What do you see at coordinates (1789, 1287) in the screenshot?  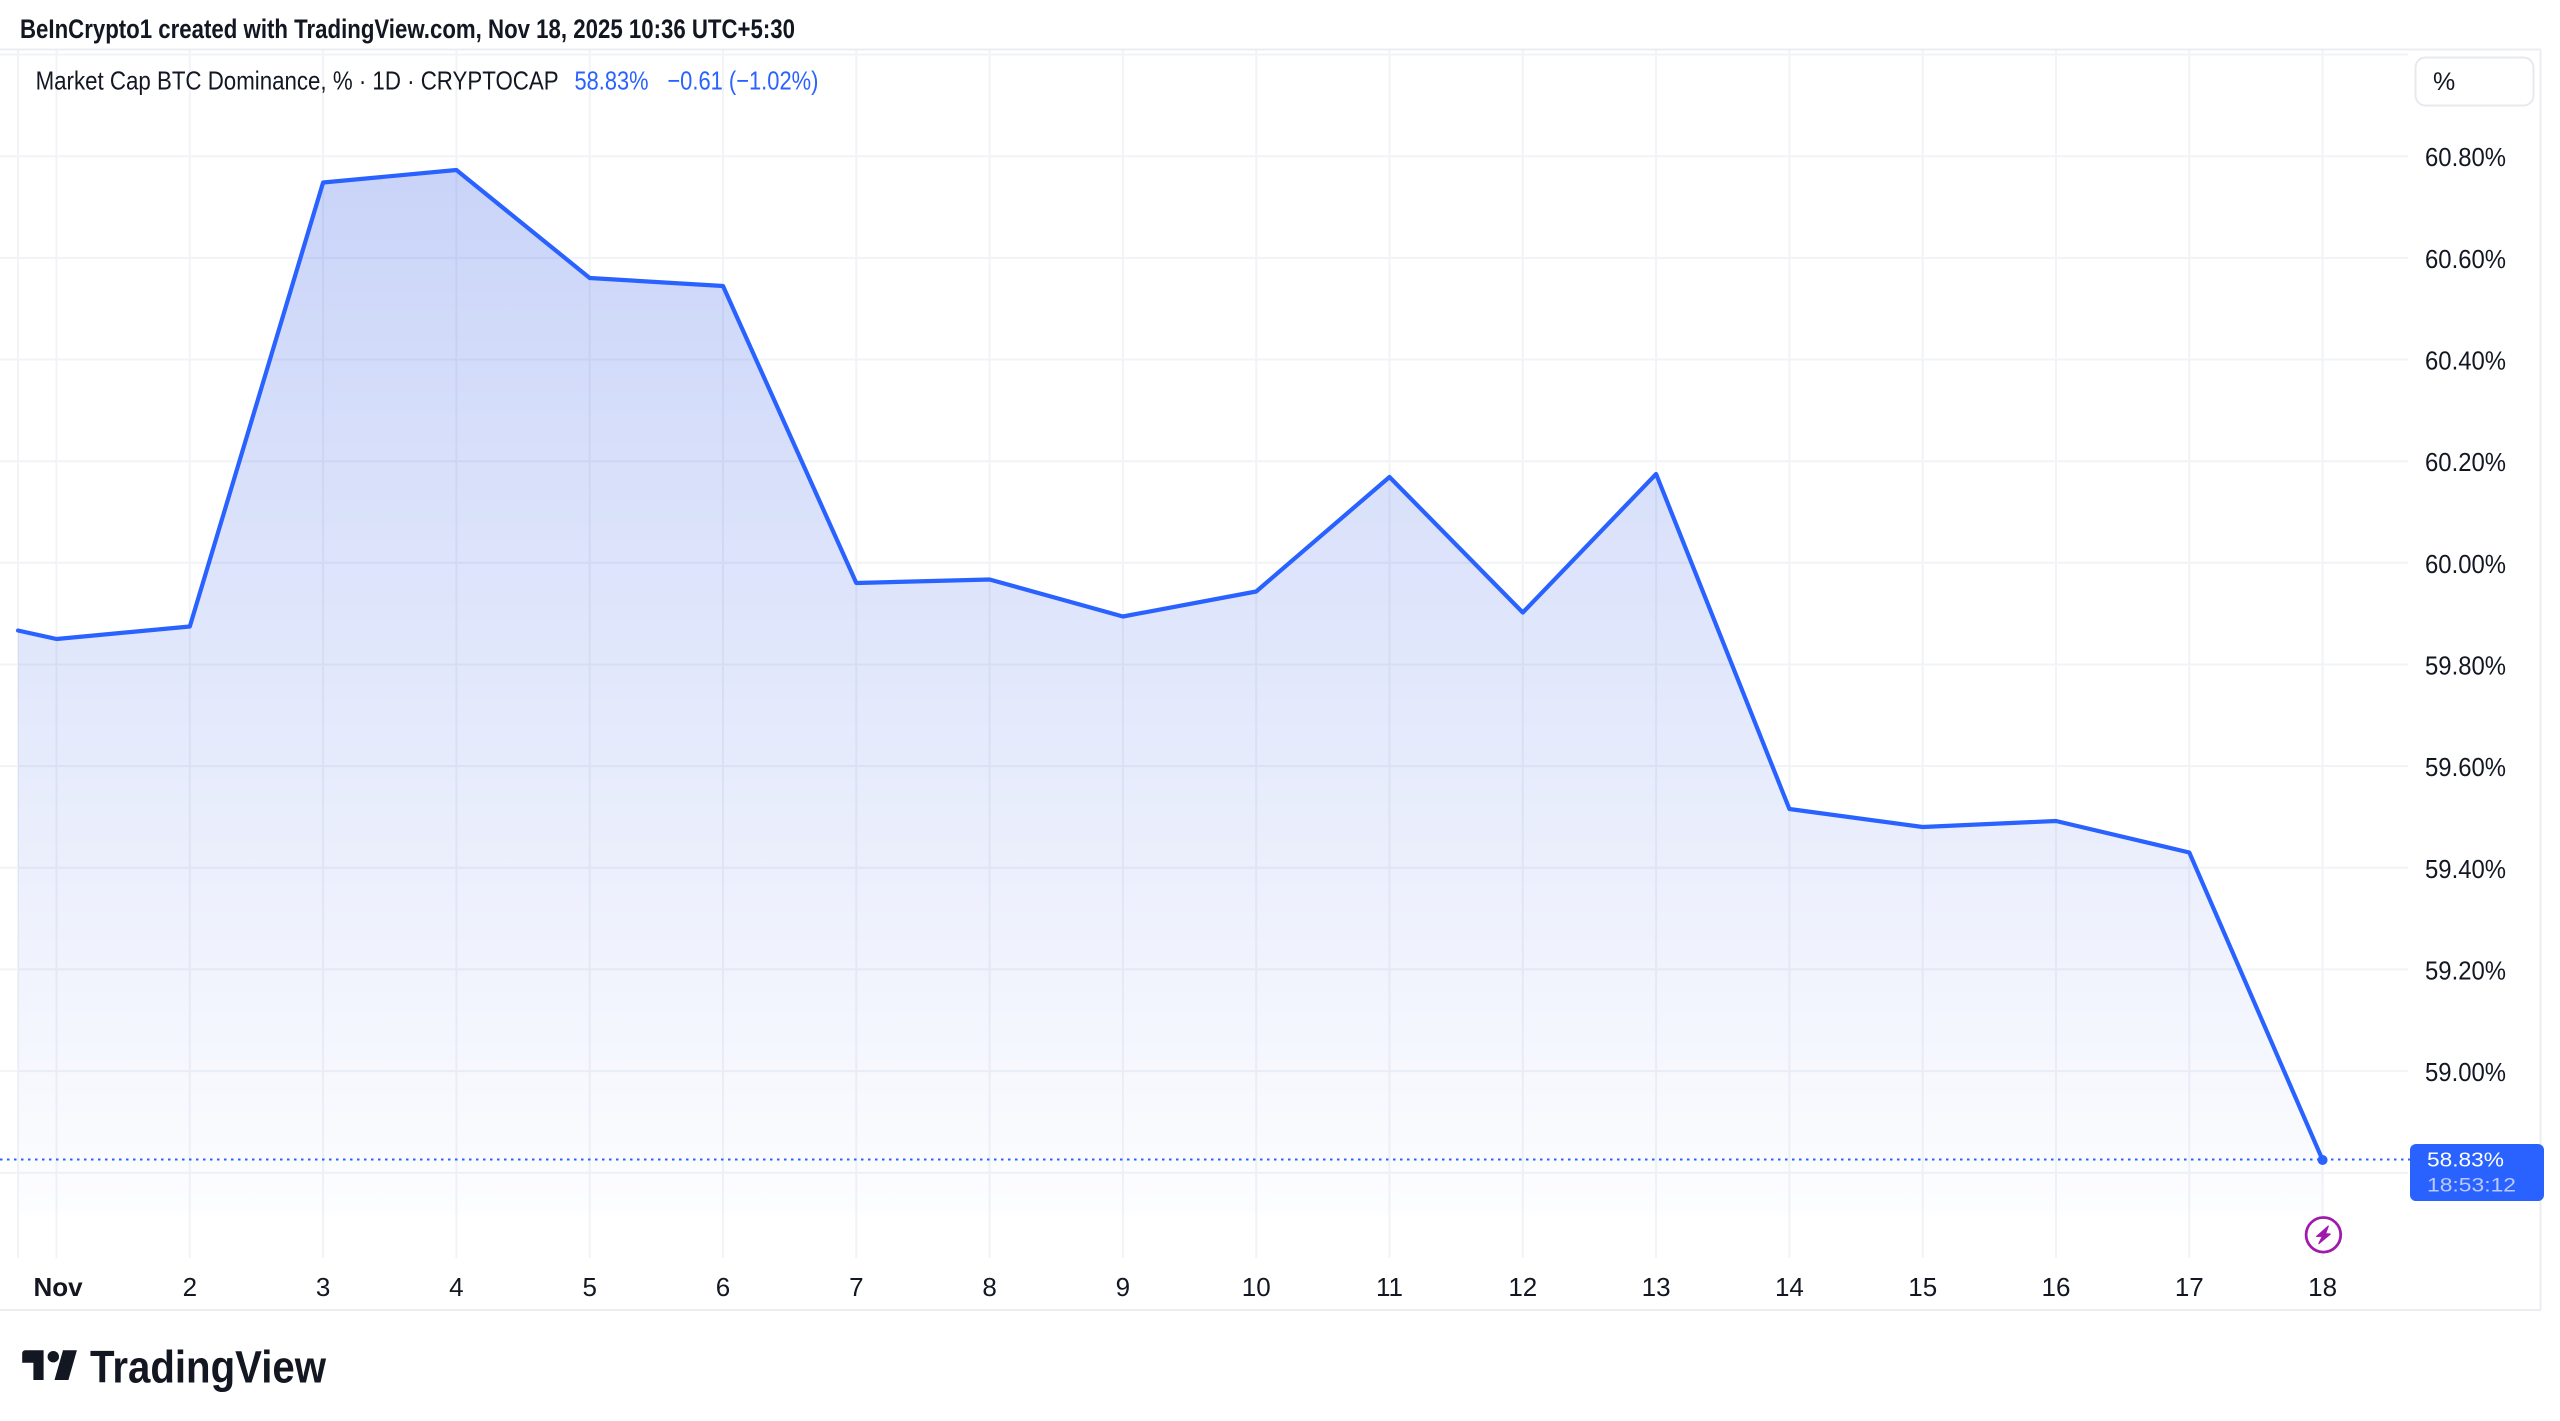 I see `svg-text: 14` at bounding box center [1789, 1287].